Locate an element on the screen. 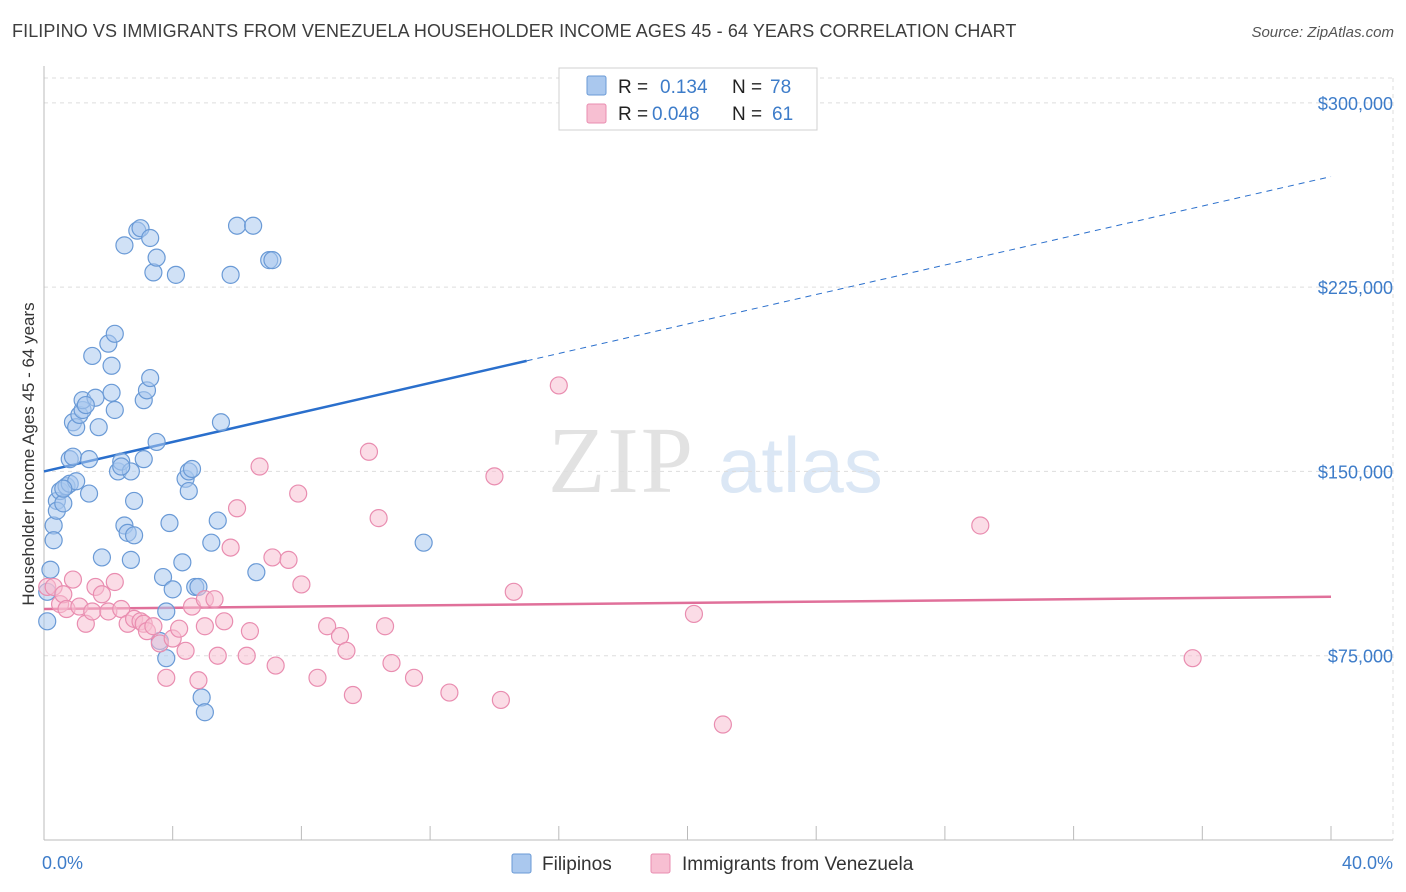 This screenshot has height=892, width=1406. legend-n-value-1: 78 is located at coordinates (780, 87).